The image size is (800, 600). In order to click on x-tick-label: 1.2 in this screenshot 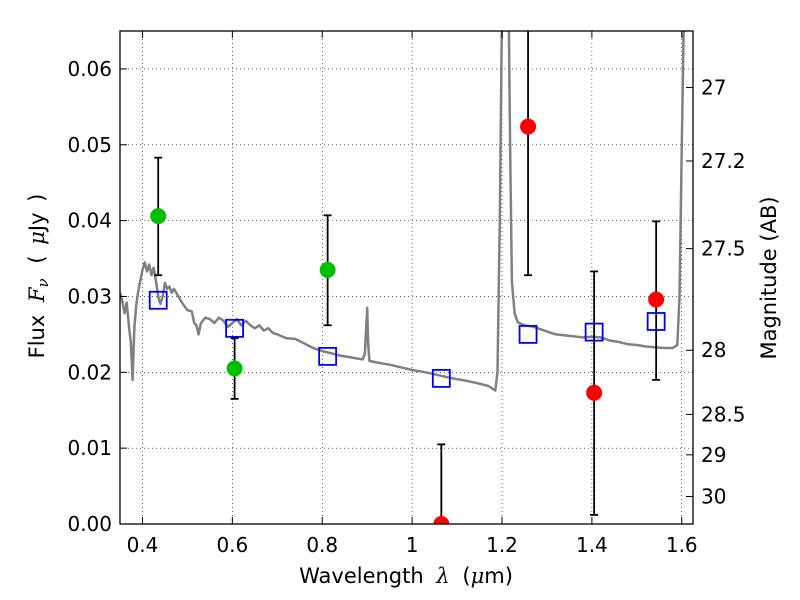, I will do `click(502, 545)`.